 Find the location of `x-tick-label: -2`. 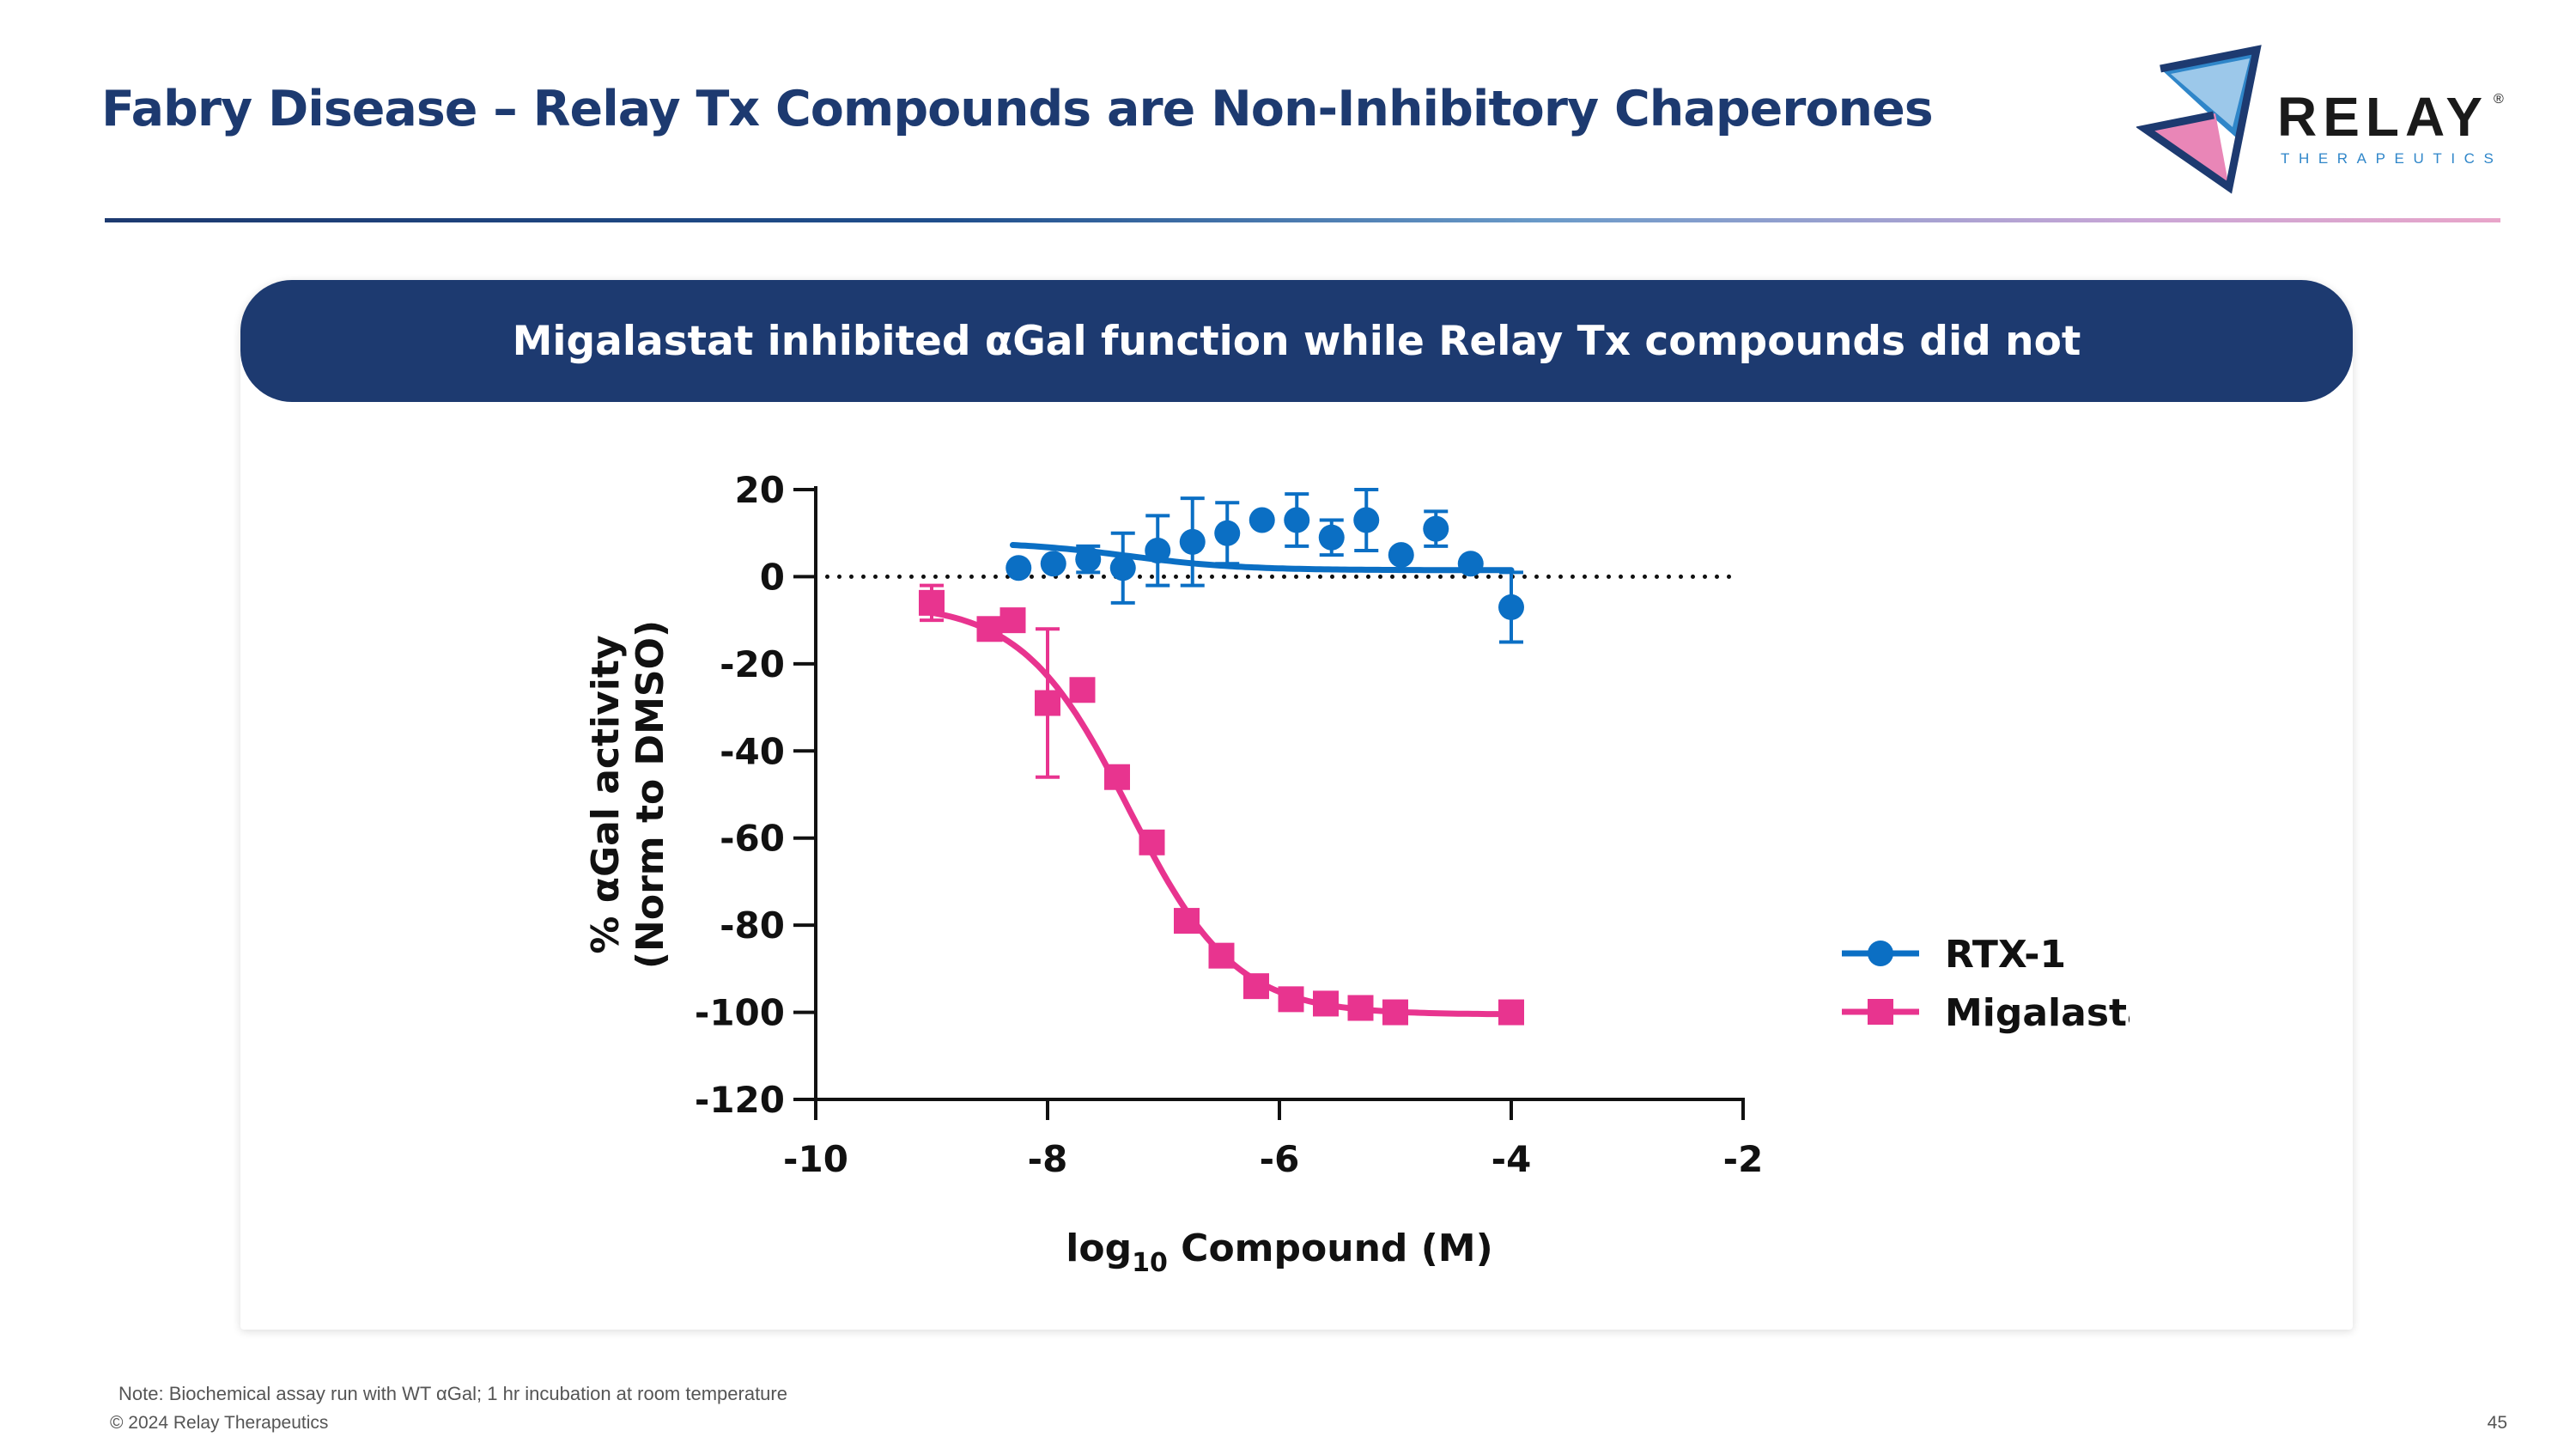

x-tick-label: -2 is located at coordinates (1744, 1159).